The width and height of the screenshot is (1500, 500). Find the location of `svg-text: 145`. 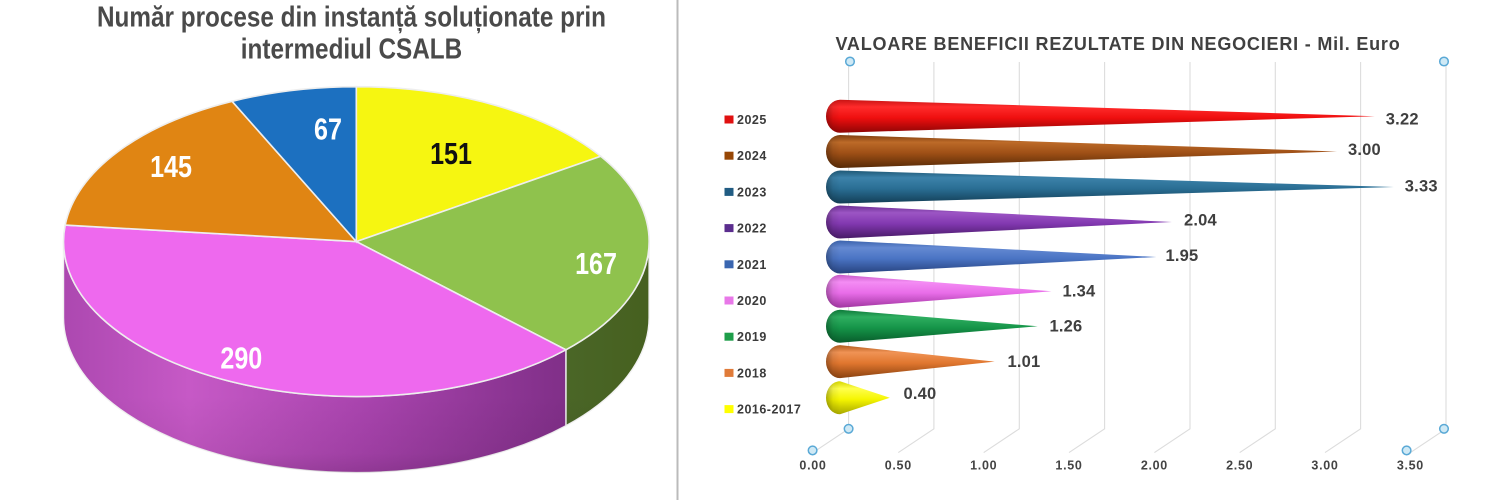

svg-text: 145 is located at coordinates (171, 165).